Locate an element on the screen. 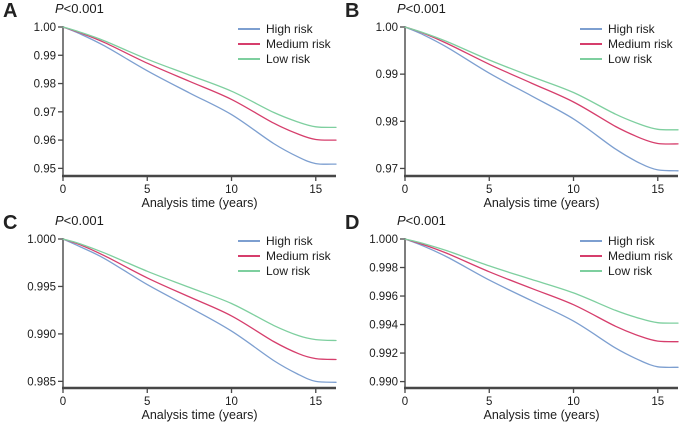 This screenshot has height=424, width=685. y-tick-label: 0.95 is located at coordinates (45, 169).